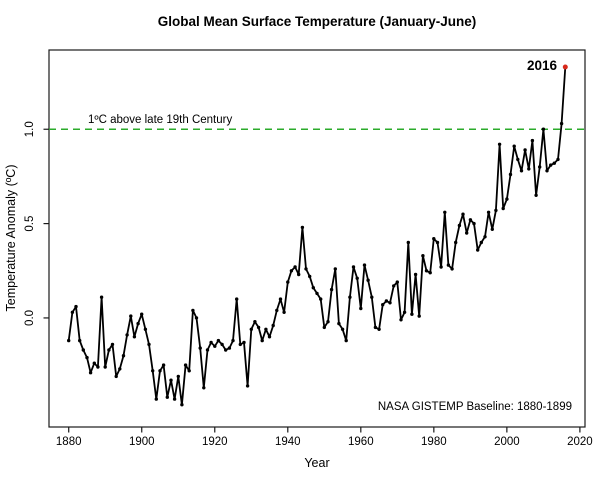 The height and width of the screenshot is (488, 610). What do you see at coordinates (507, 442) in the screenshot?
I see `x-tick-label: 2000` at bounding box center [507, 442].